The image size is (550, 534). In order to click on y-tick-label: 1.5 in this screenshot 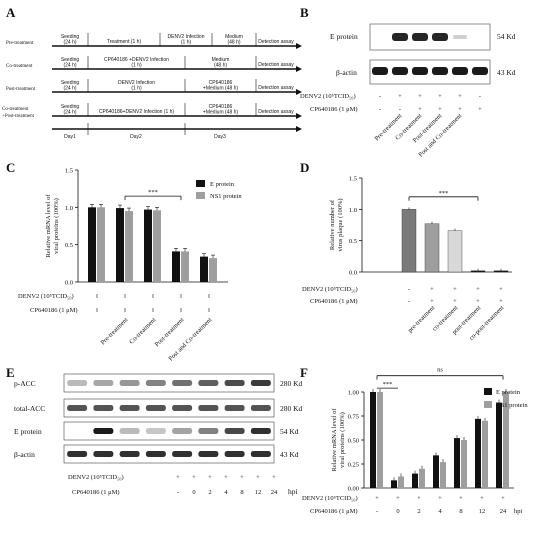, I will do `click(69, 171)`.